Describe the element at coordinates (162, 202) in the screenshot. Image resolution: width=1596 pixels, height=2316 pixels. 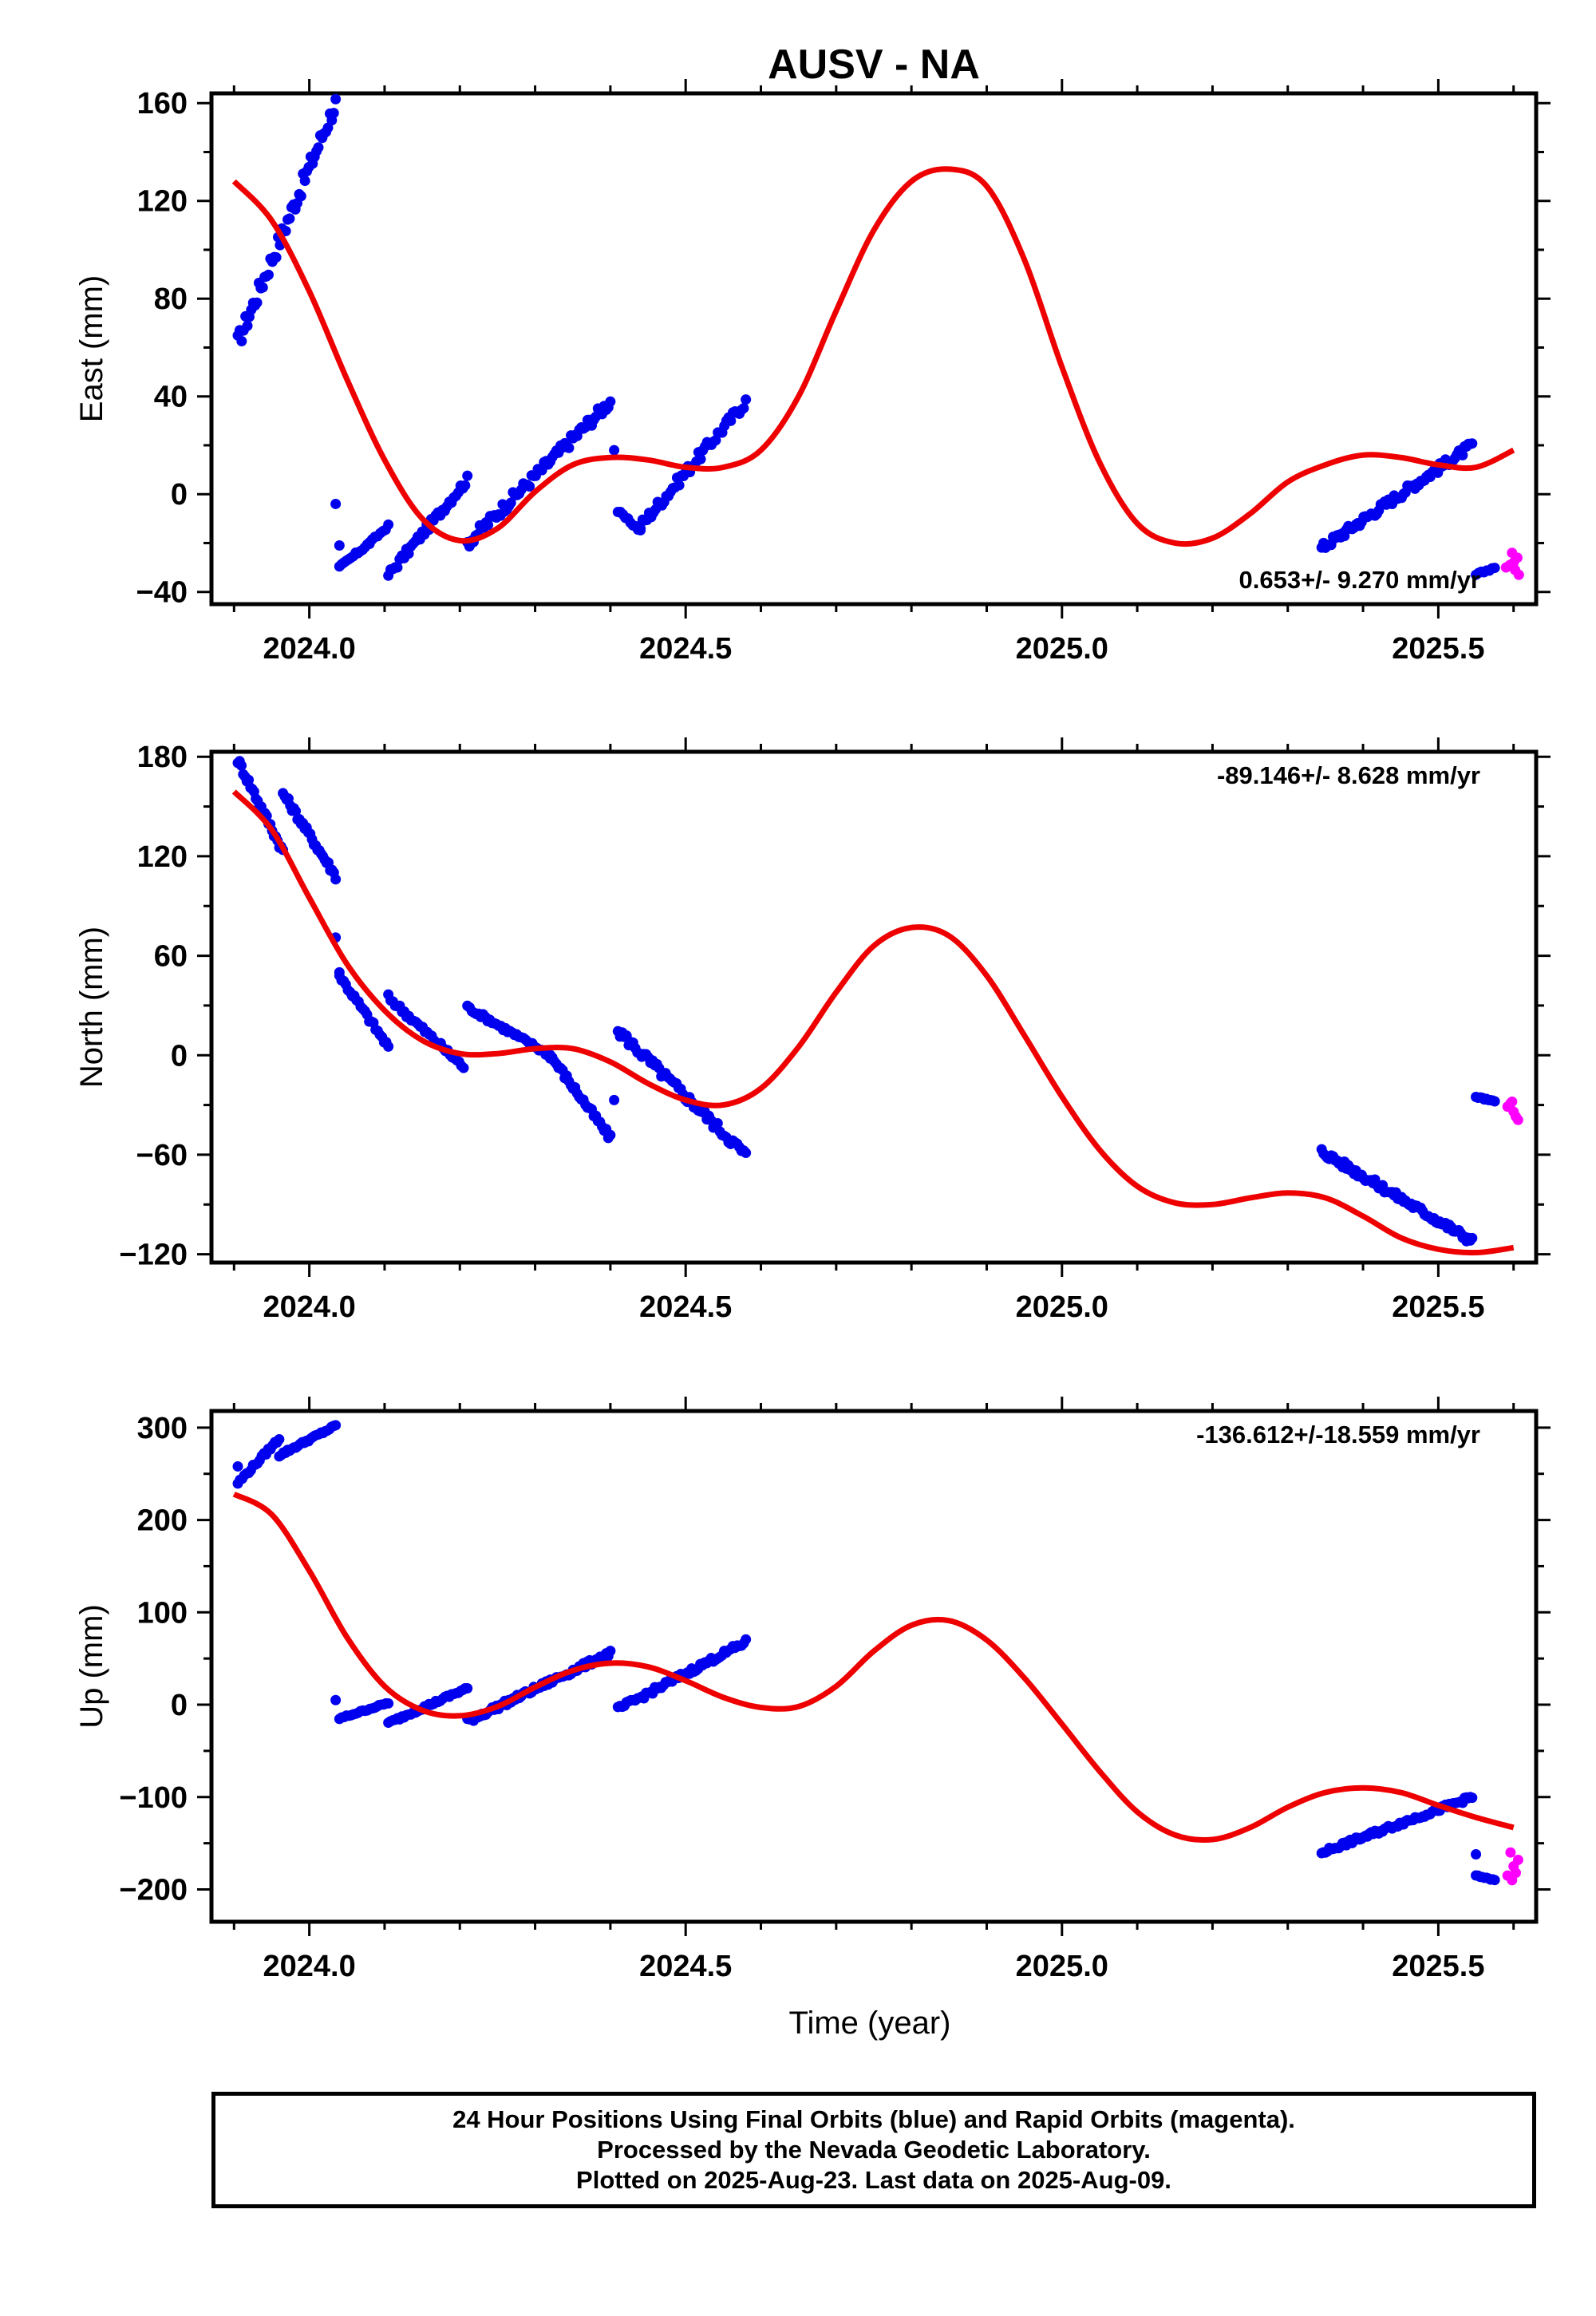
I see `chart-east-ytick-label: 120` at that location.